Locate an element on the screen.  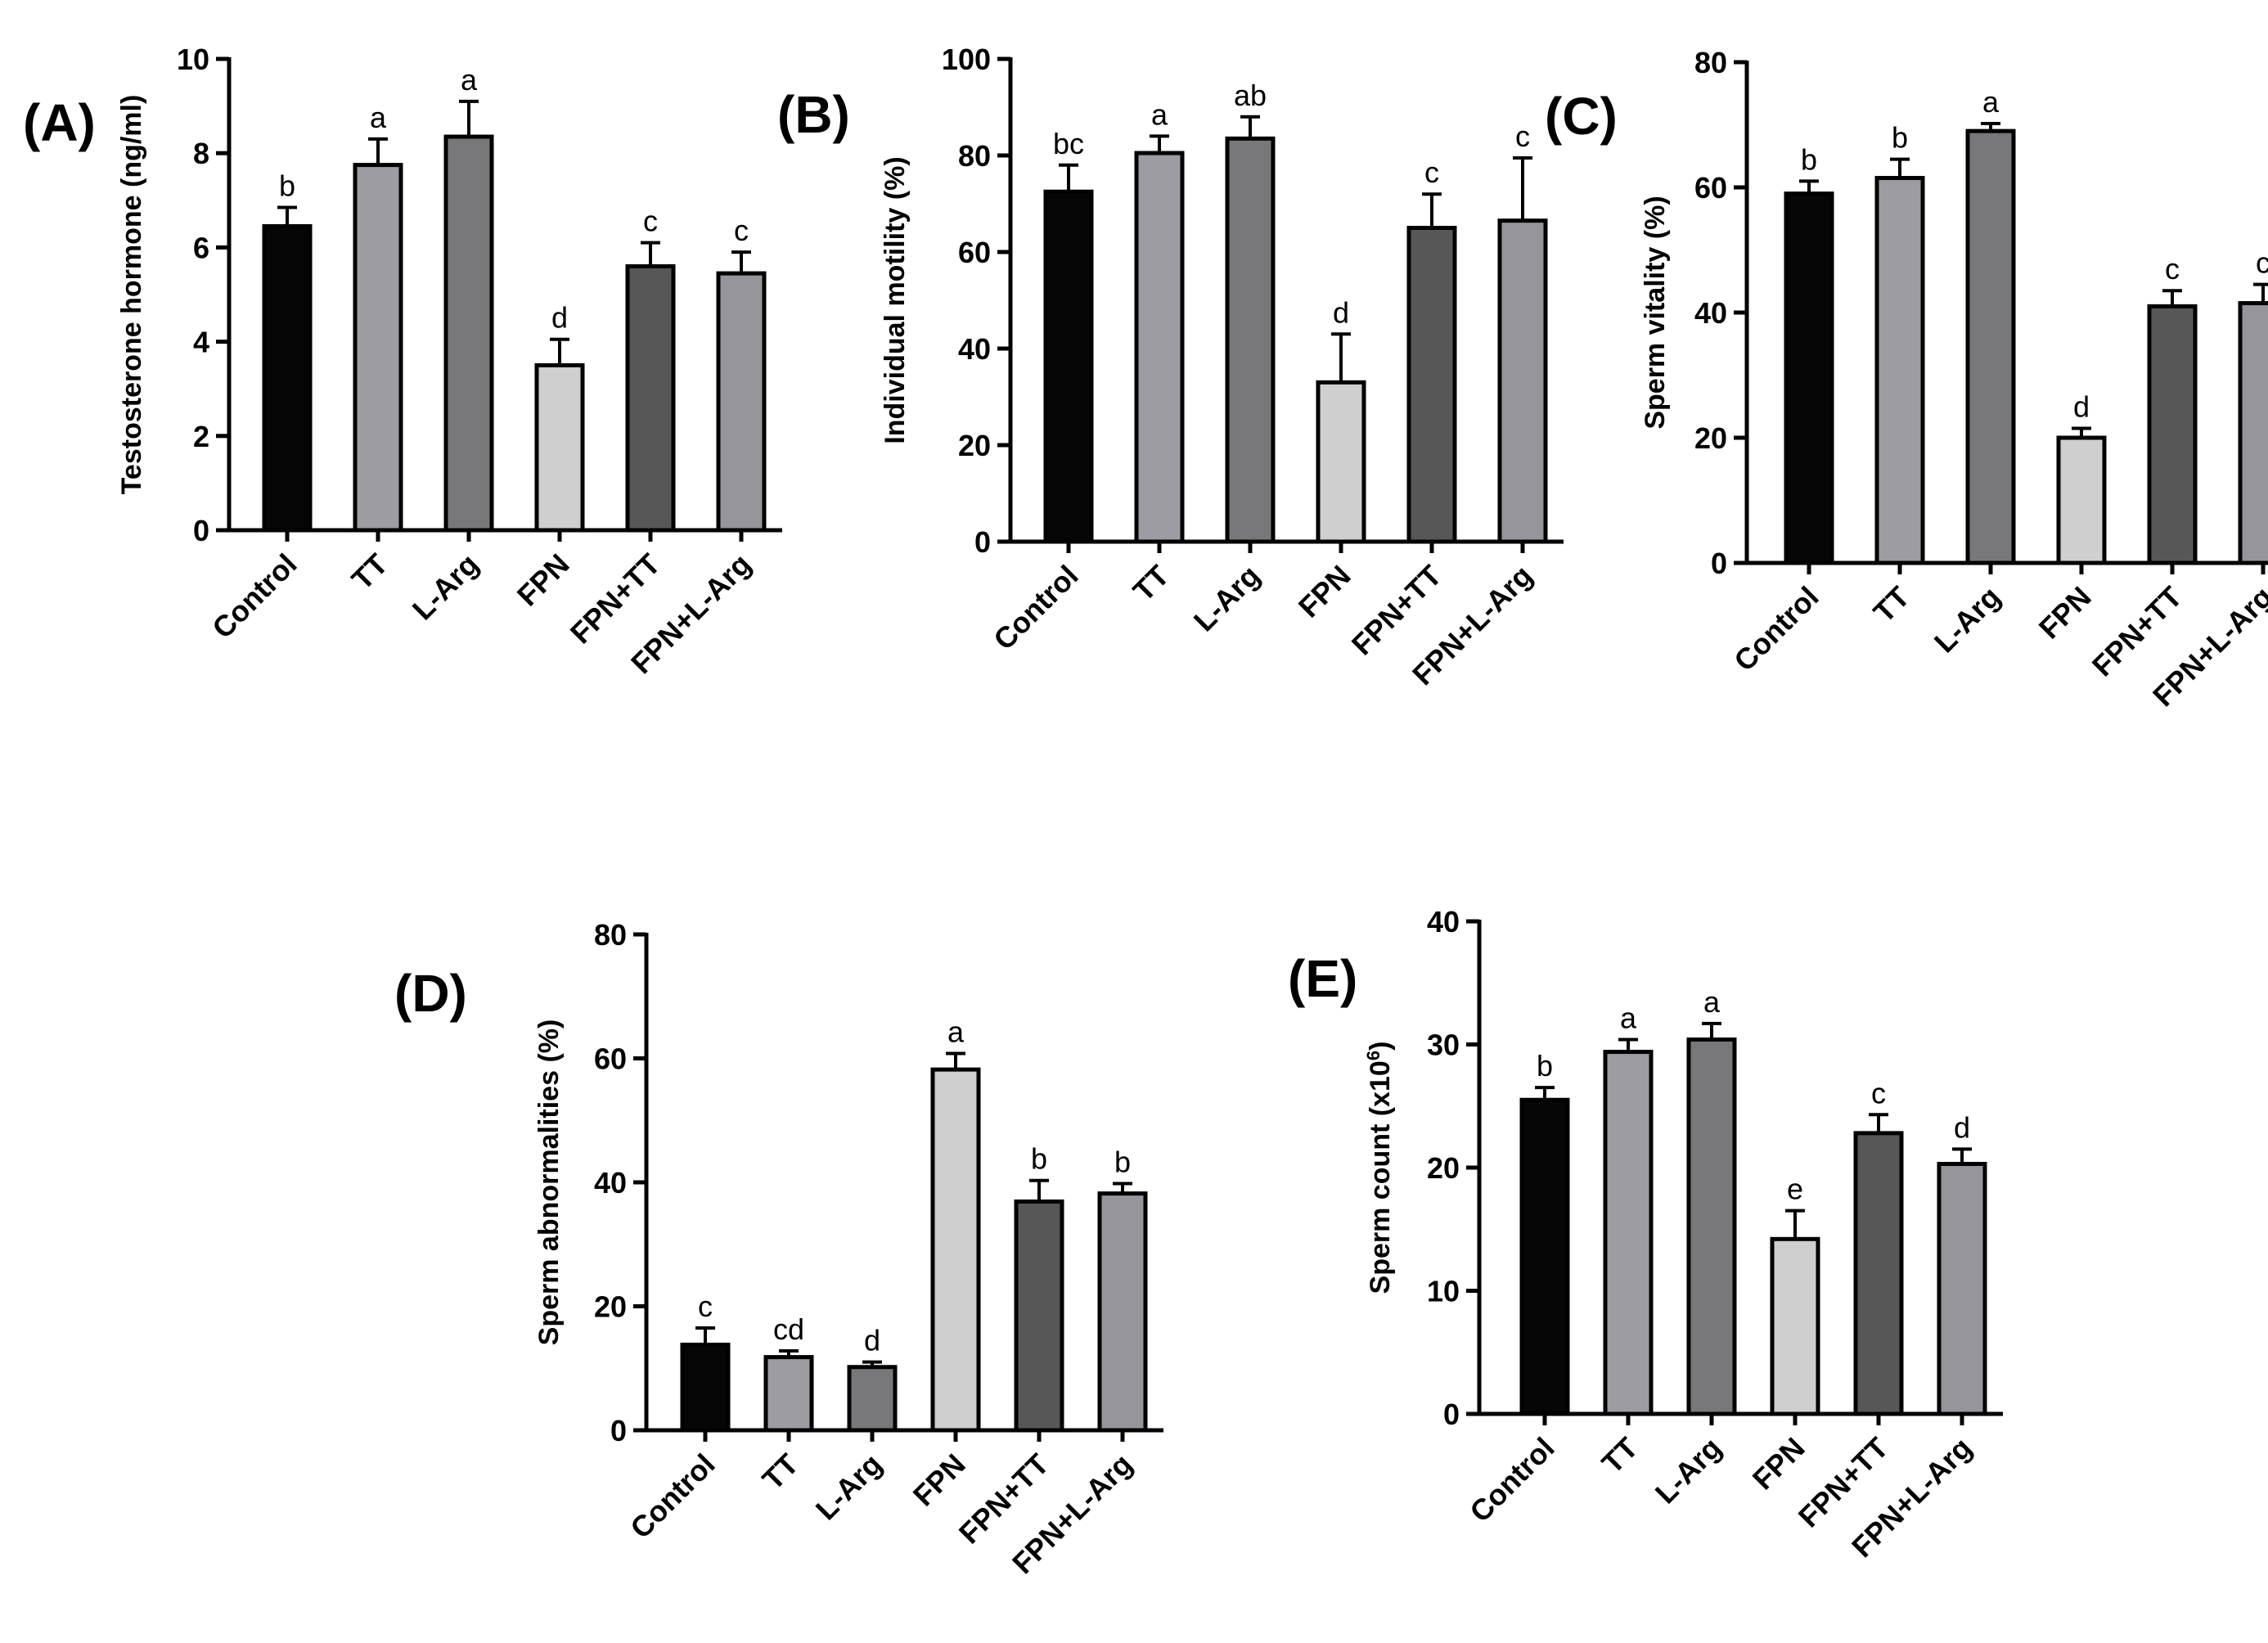
y-tick-label: 30 is located at coordinates (1444, 1046).